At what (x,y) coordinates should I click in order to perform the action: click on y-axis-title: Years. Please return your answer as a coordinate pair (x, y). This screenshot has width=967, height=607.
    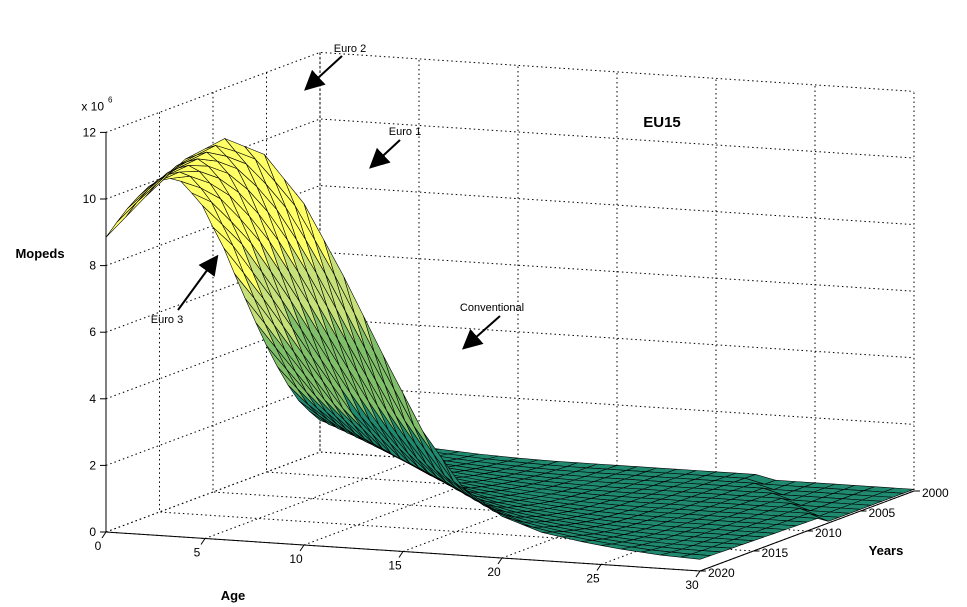
    Looking at the image, I should click on (886, 550).